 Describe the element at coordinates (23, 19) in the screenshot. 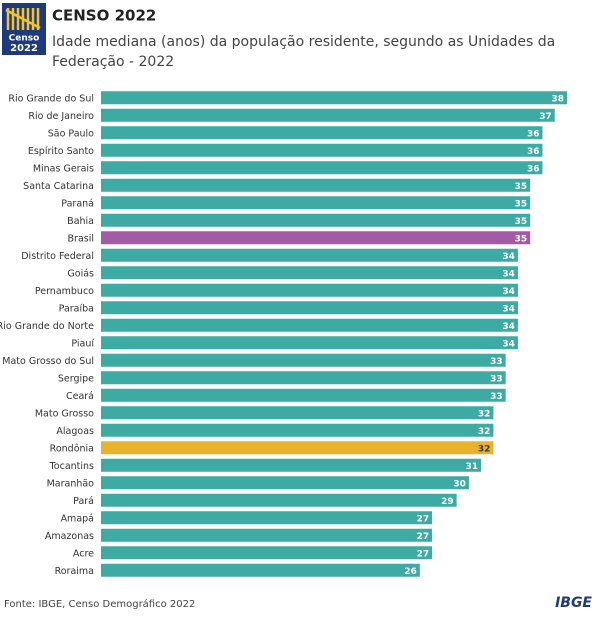

I see `logo-marks` at that location.